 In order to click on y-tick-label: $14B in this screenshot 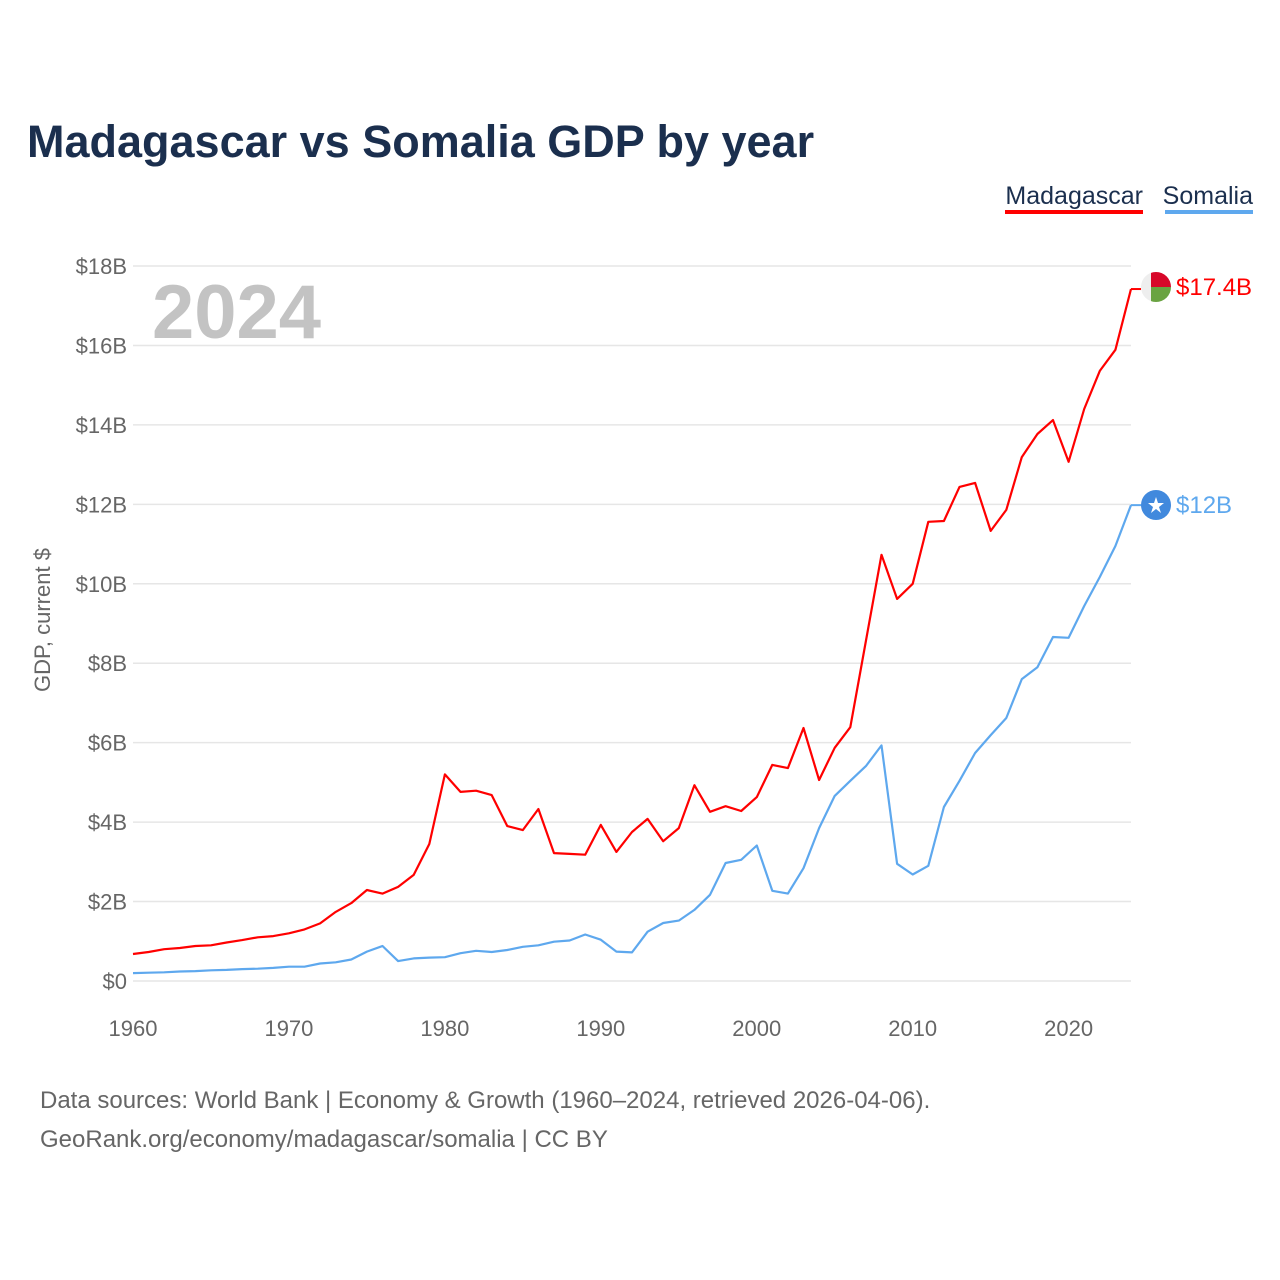, I will do `click(101, 425)`.